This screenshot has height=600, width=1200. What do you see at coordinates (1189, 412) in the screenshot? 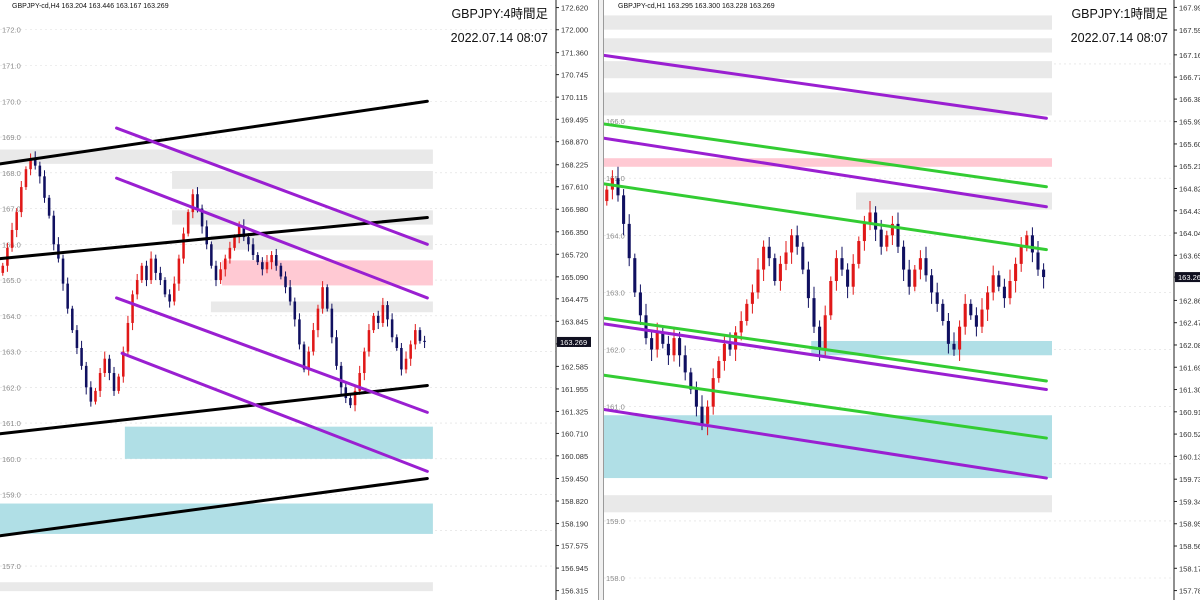
I see `h1-tick-label: 160.910` at bounding box center [1189, 412].